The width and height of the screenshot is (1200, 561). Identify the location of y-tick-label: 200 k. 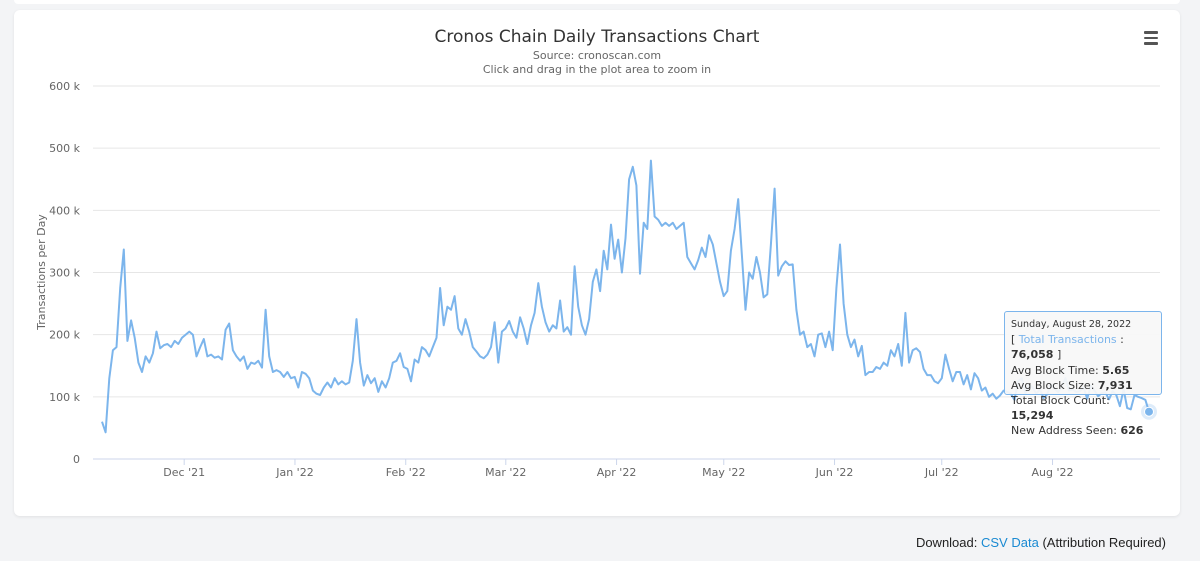
(64, 335).